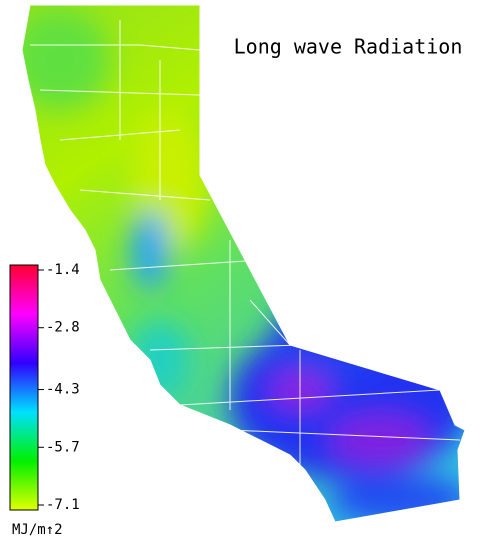 This screenshot has width=500, height=550. What do you see at coordinates (63, 390) in the screenshot?
I see `colorbar-tick-label: -4.3` at bounding box center [63, 390].